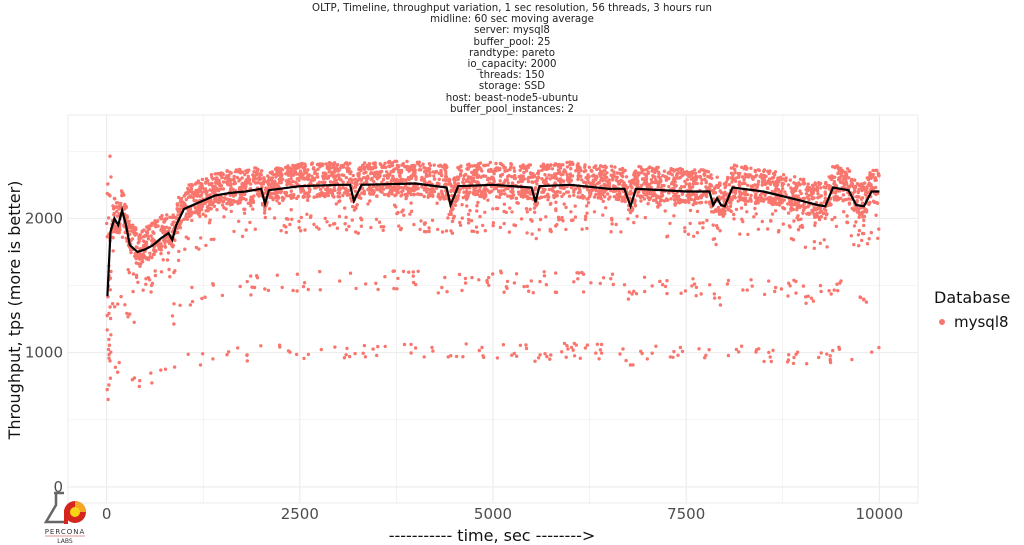 The height and width of the screenshot is (545, 1024). Describe the element at coordinates (107, 514) in the screenshot. I see `x-tick-label: 0` at that location.